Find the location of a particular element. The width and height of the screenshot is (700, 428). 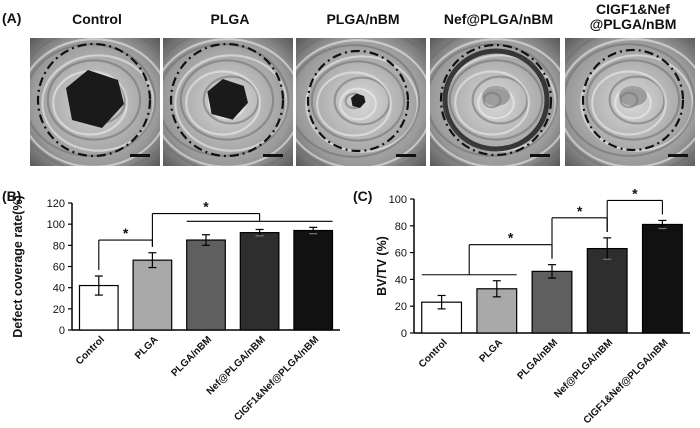

photo-title-nef-plga-nbm: Nef@PLGA/nBM is located at coordinates (498, 19).